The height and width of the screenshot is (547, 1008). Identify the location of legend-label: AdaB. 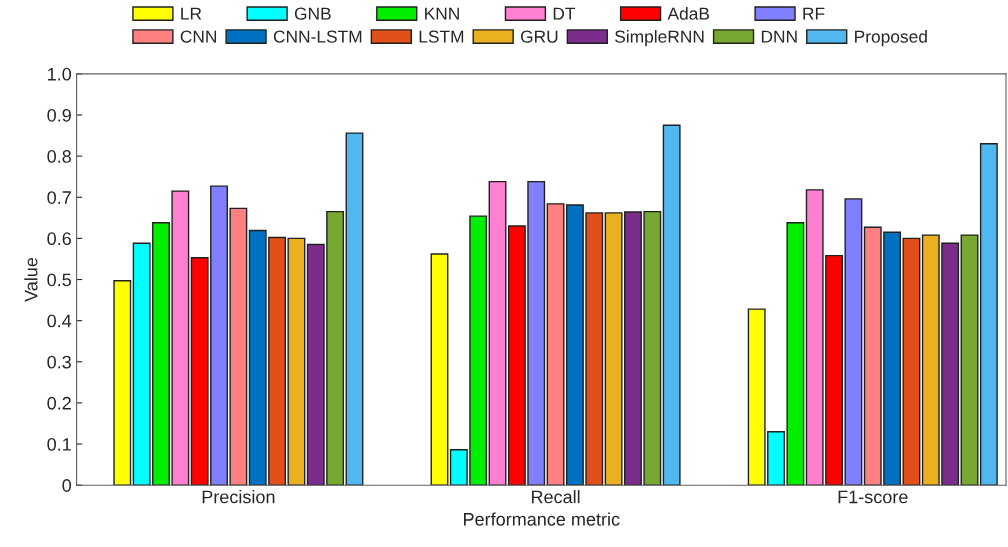
(688, 13).